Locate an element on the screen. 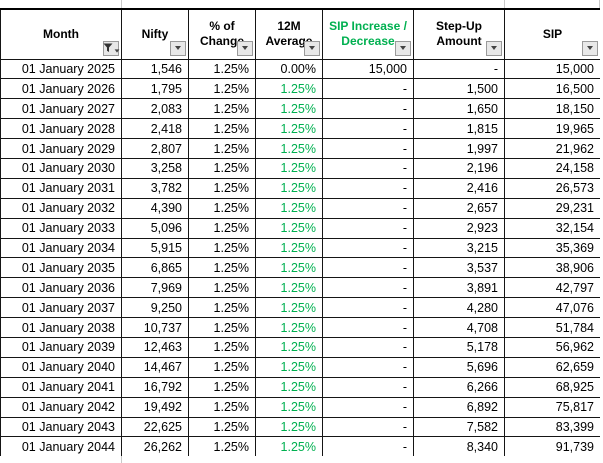  cell-month: 01 January 2025 is located at coordinates (61, 69).